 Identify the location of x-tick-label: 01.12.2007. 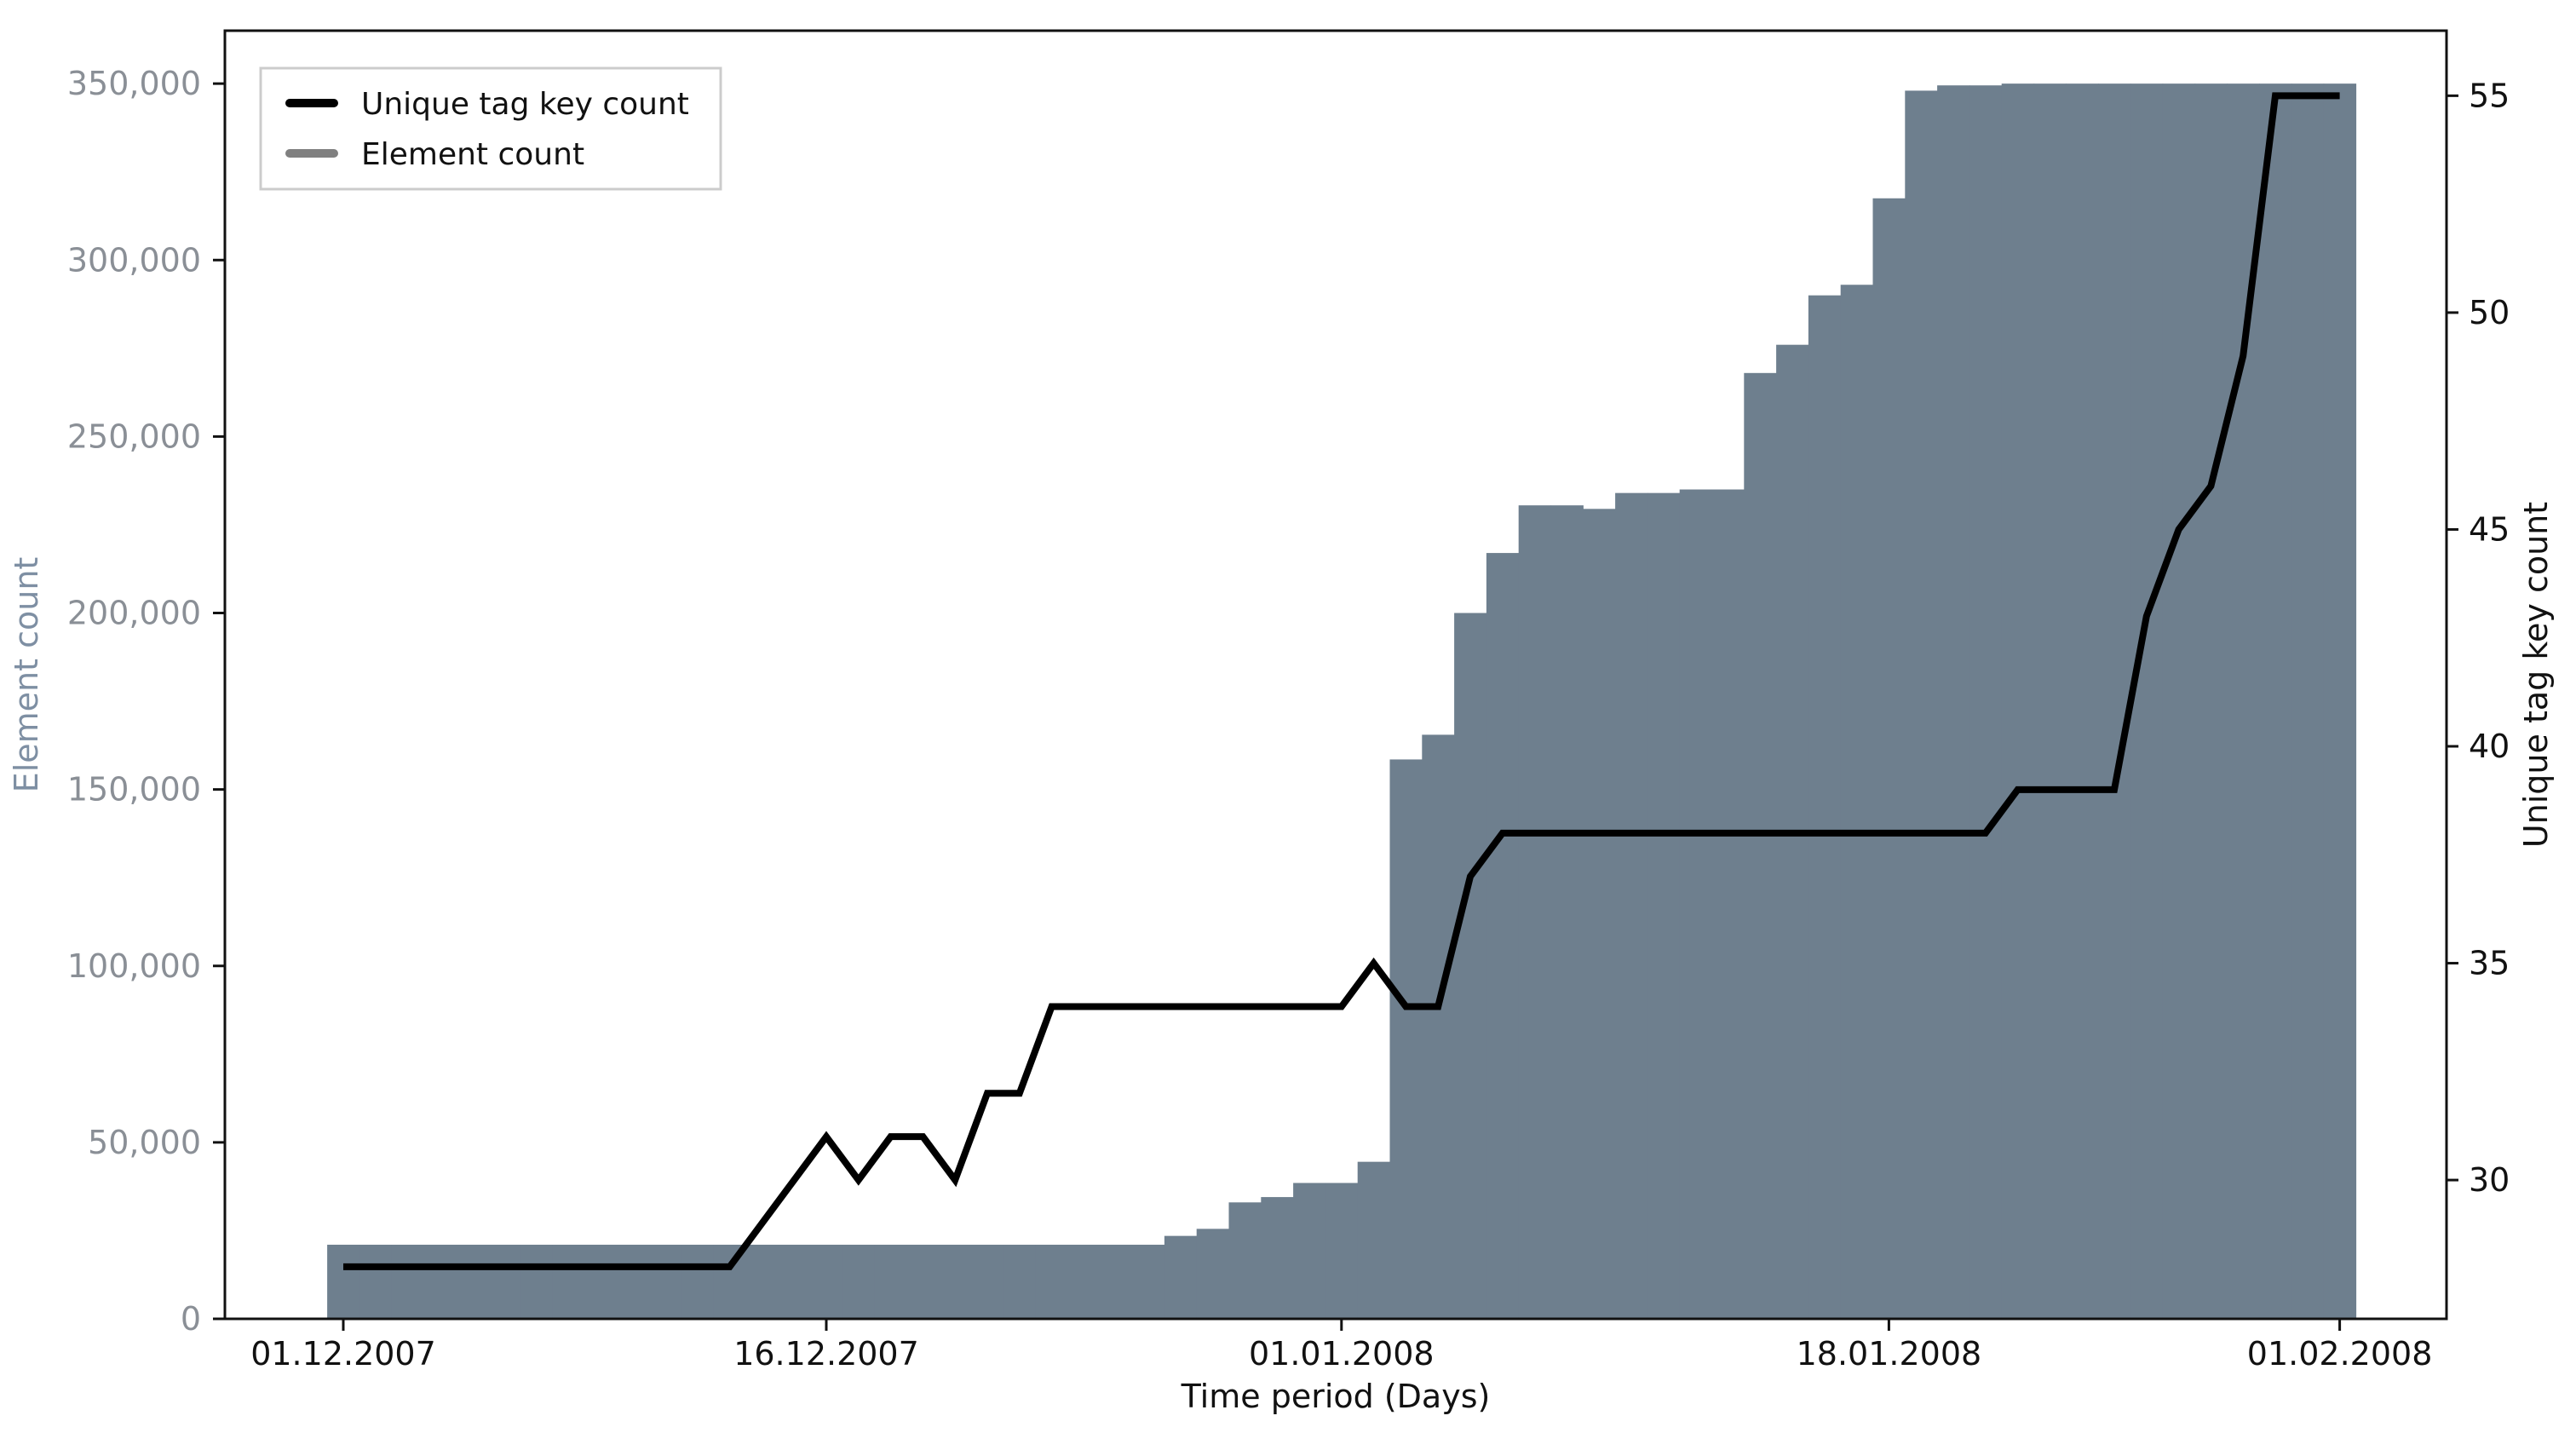
(343, 1354).